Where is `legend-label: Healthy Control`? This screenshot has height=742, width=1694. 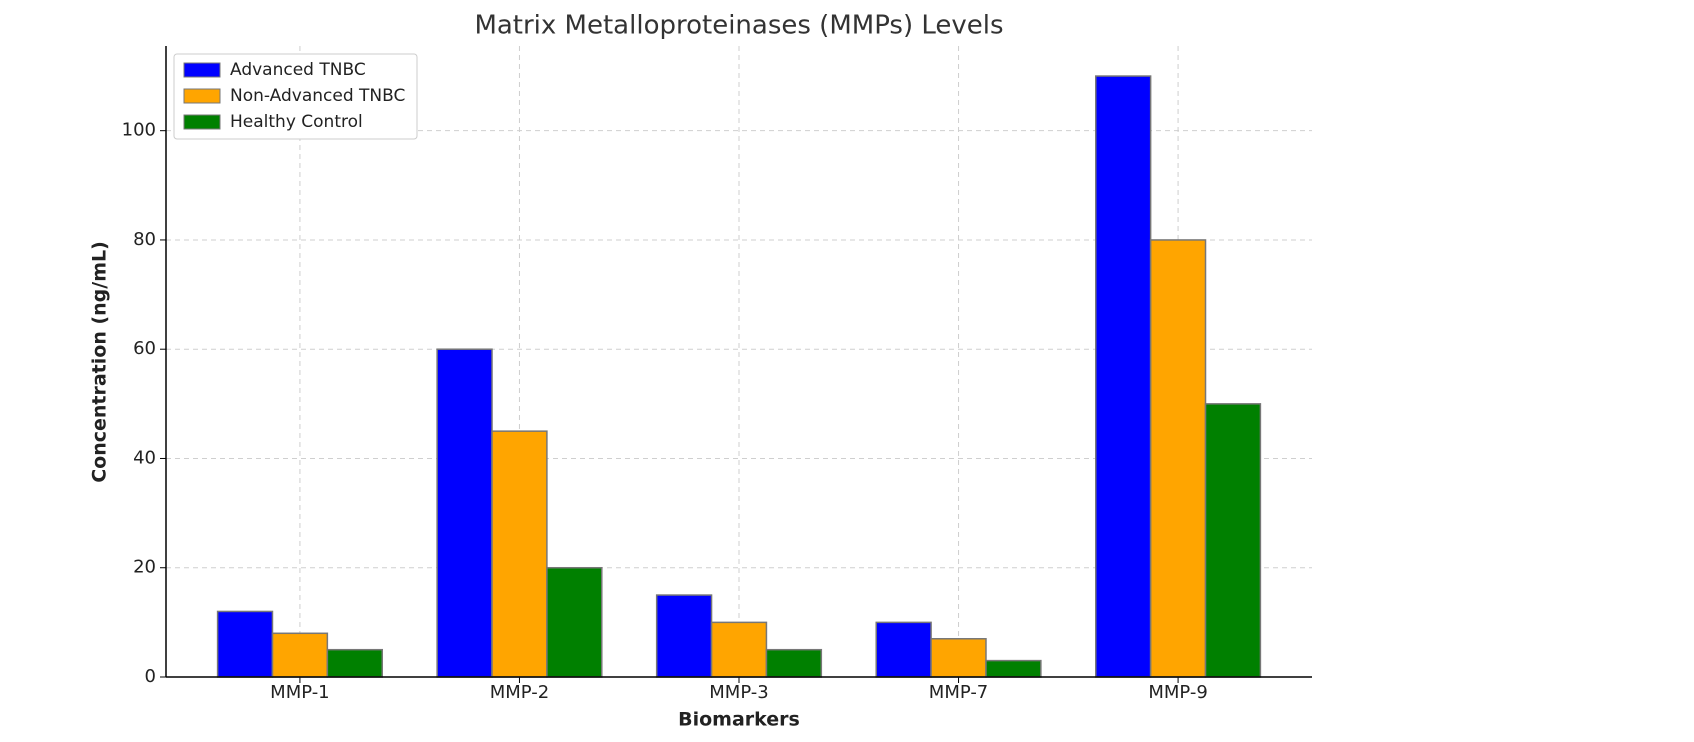 legend-label: Healthy Control is located at coordinates (296, 122).